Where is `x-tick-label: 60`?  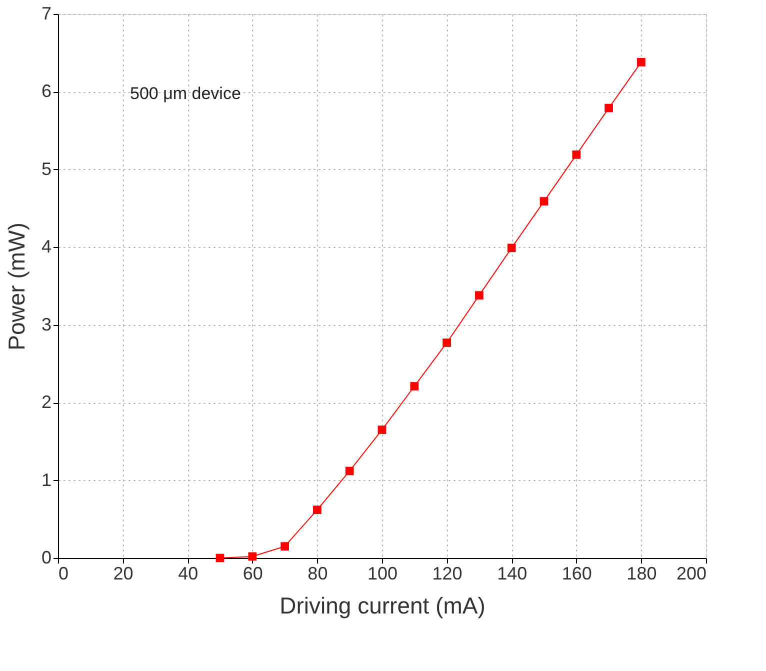 x-tick-label: 60 is located at coordinates (252, 574).